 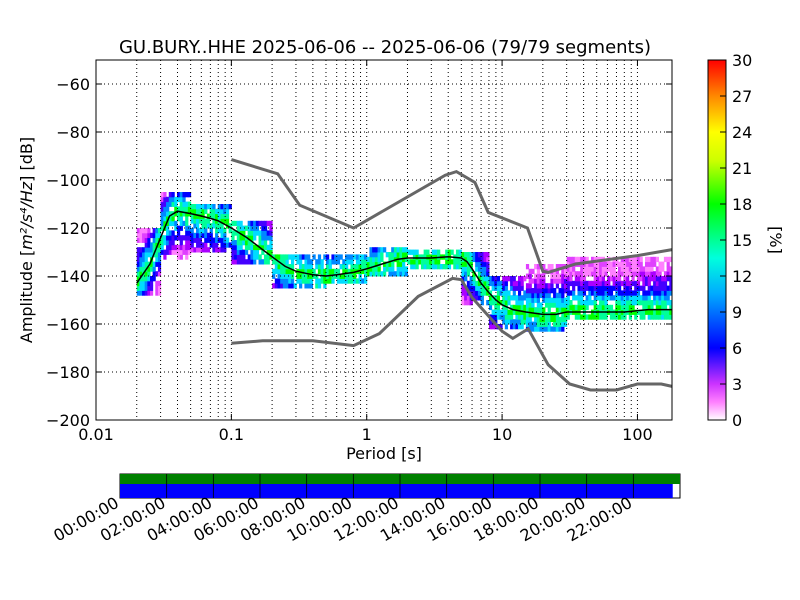 What do you see at coordinates (384, 453) in the screenshot?
I see `x-axis-label: Period [s]` at bounding box center [384, 453].